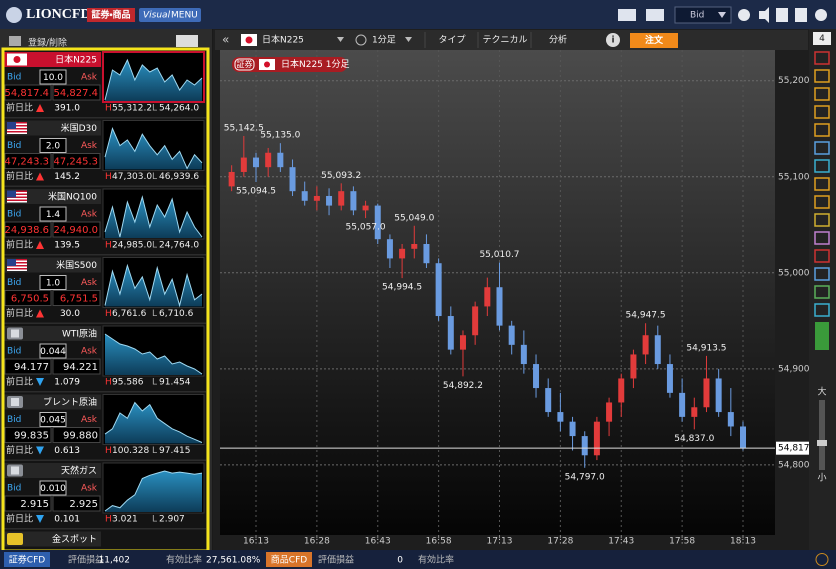 This screenshot has width=836, height=569. Describe the element at coordinates (283, 40) in the screenshot. I see `toolbar-symbol: 日本N225` at that location.